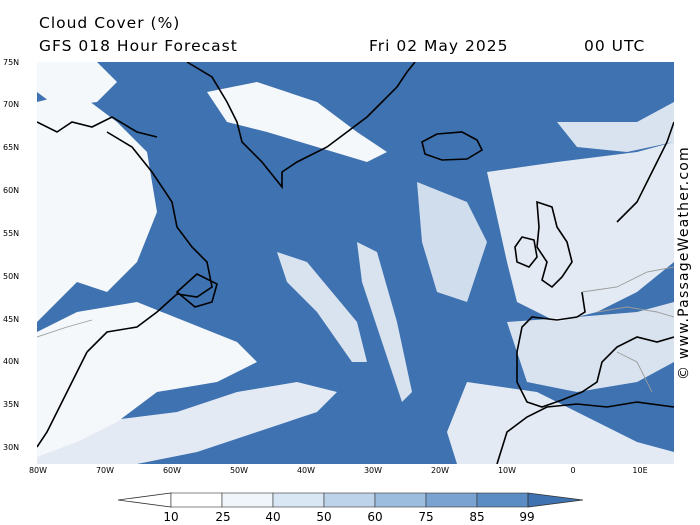 The height and width of the screenshot is (525, 700). Describe the element at coordinates (324, 517) in the screenshot. I see `legend-tick: 50` at that location.